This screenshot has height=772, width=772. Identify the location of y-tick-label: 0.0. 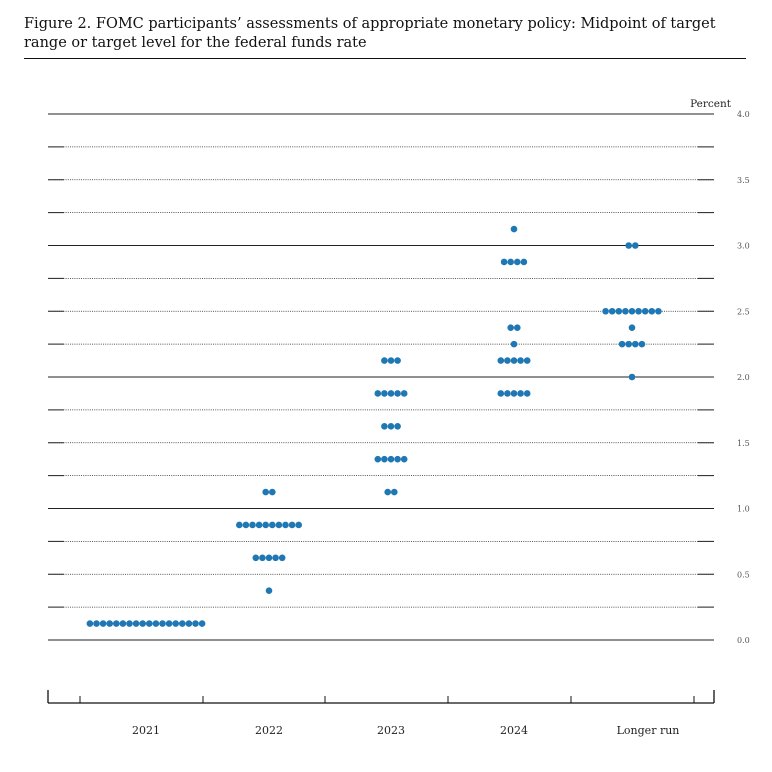
(743, 640).